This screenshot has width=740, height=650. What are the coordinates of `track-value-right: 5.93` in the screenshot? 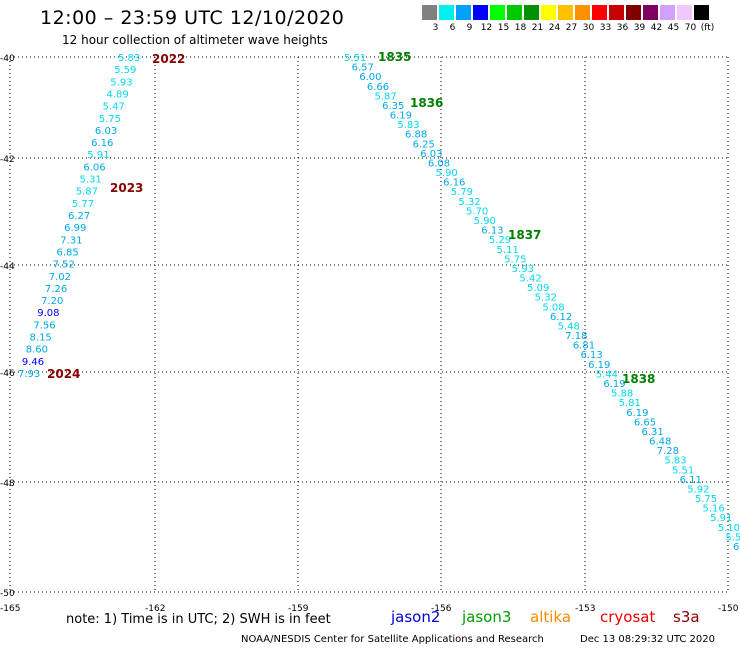 It's located at (523, 269).